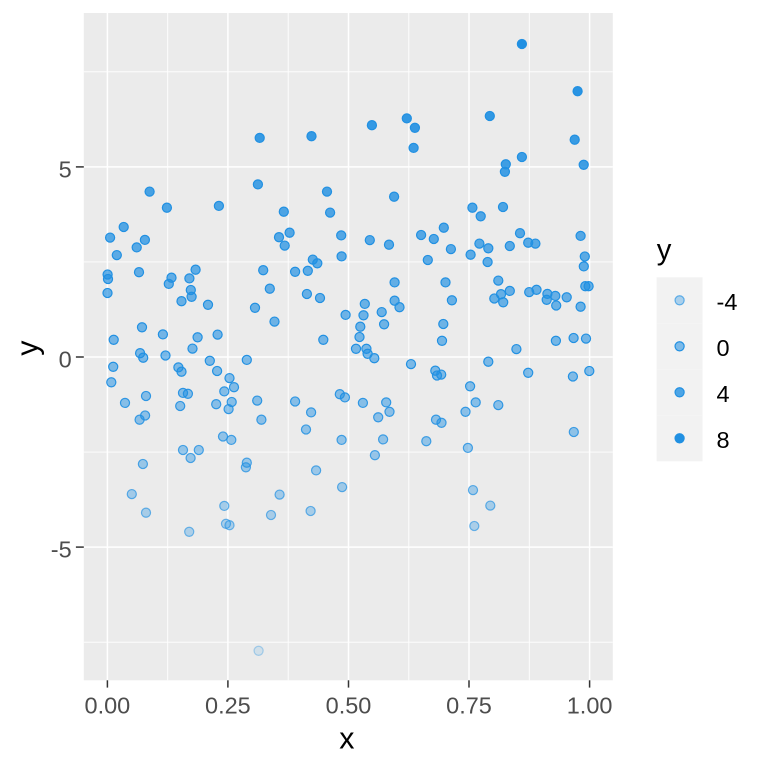 The image size is (768, 768). Describe the element at coordinates (727, 302) in the screenshot. I see `svg-text: -4` at that location.